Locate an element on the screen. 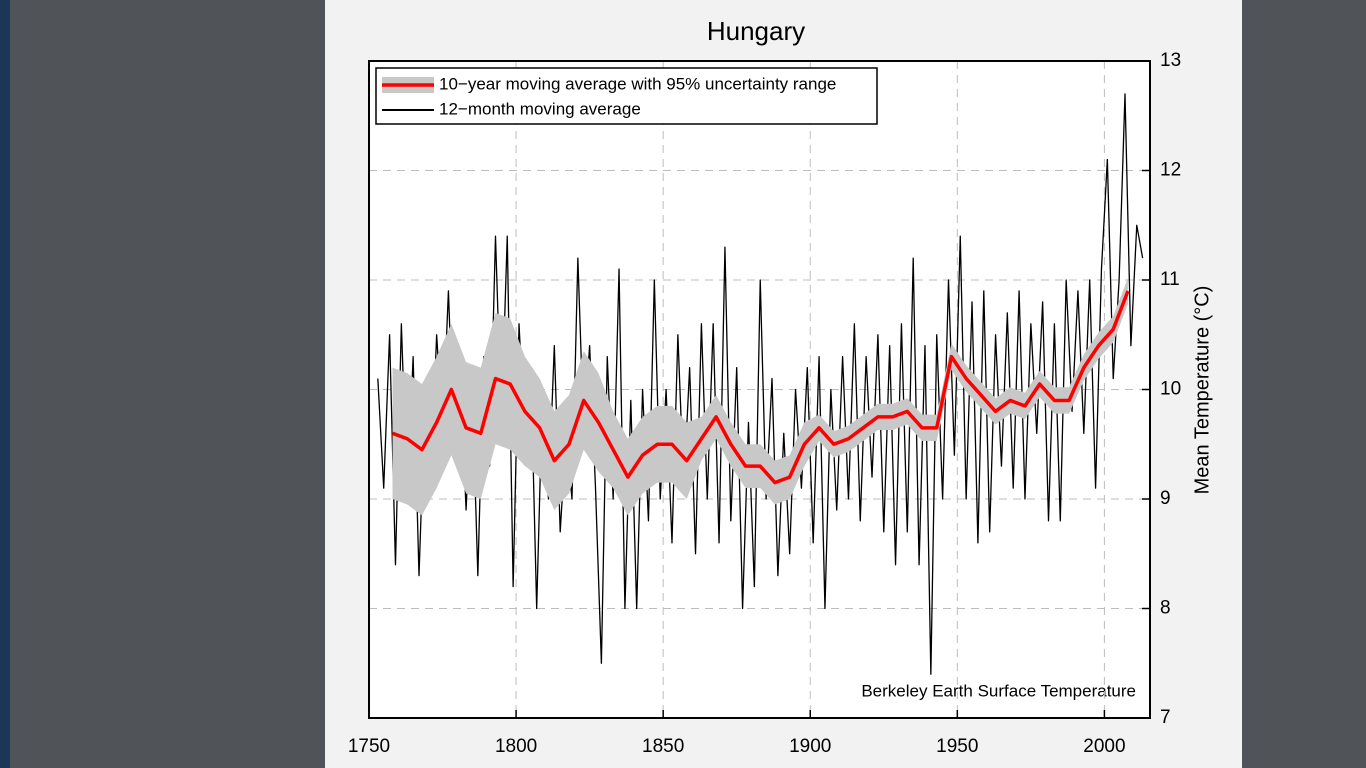 This screenshot has height=768, width=1366. x-tick-label: 1800 is located at coordinates (516, 746).